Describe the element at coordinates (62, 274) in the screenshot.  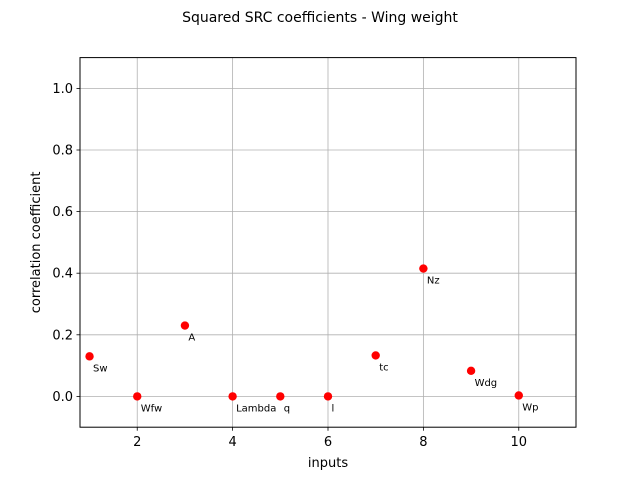
I see `y-tick-label: 0.4` at that location.